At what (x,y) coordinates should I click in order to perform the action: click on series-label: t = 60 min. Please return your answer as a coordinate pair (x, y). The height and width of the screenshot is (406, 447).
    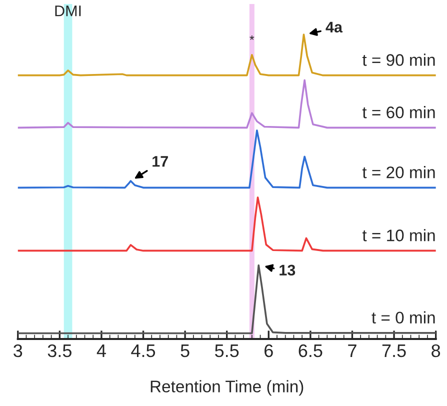
    Looking at the image, I should click on (398, 112).